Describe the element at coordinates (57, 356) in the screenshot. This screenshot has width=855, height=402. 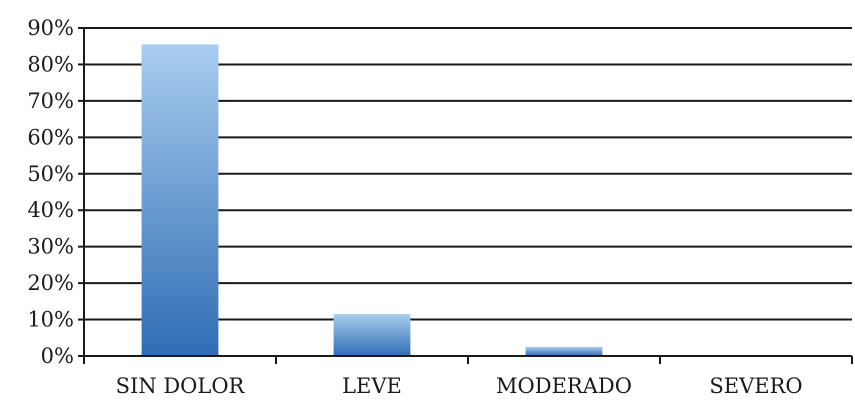
I see `y-tick-label: 0%` at that location.